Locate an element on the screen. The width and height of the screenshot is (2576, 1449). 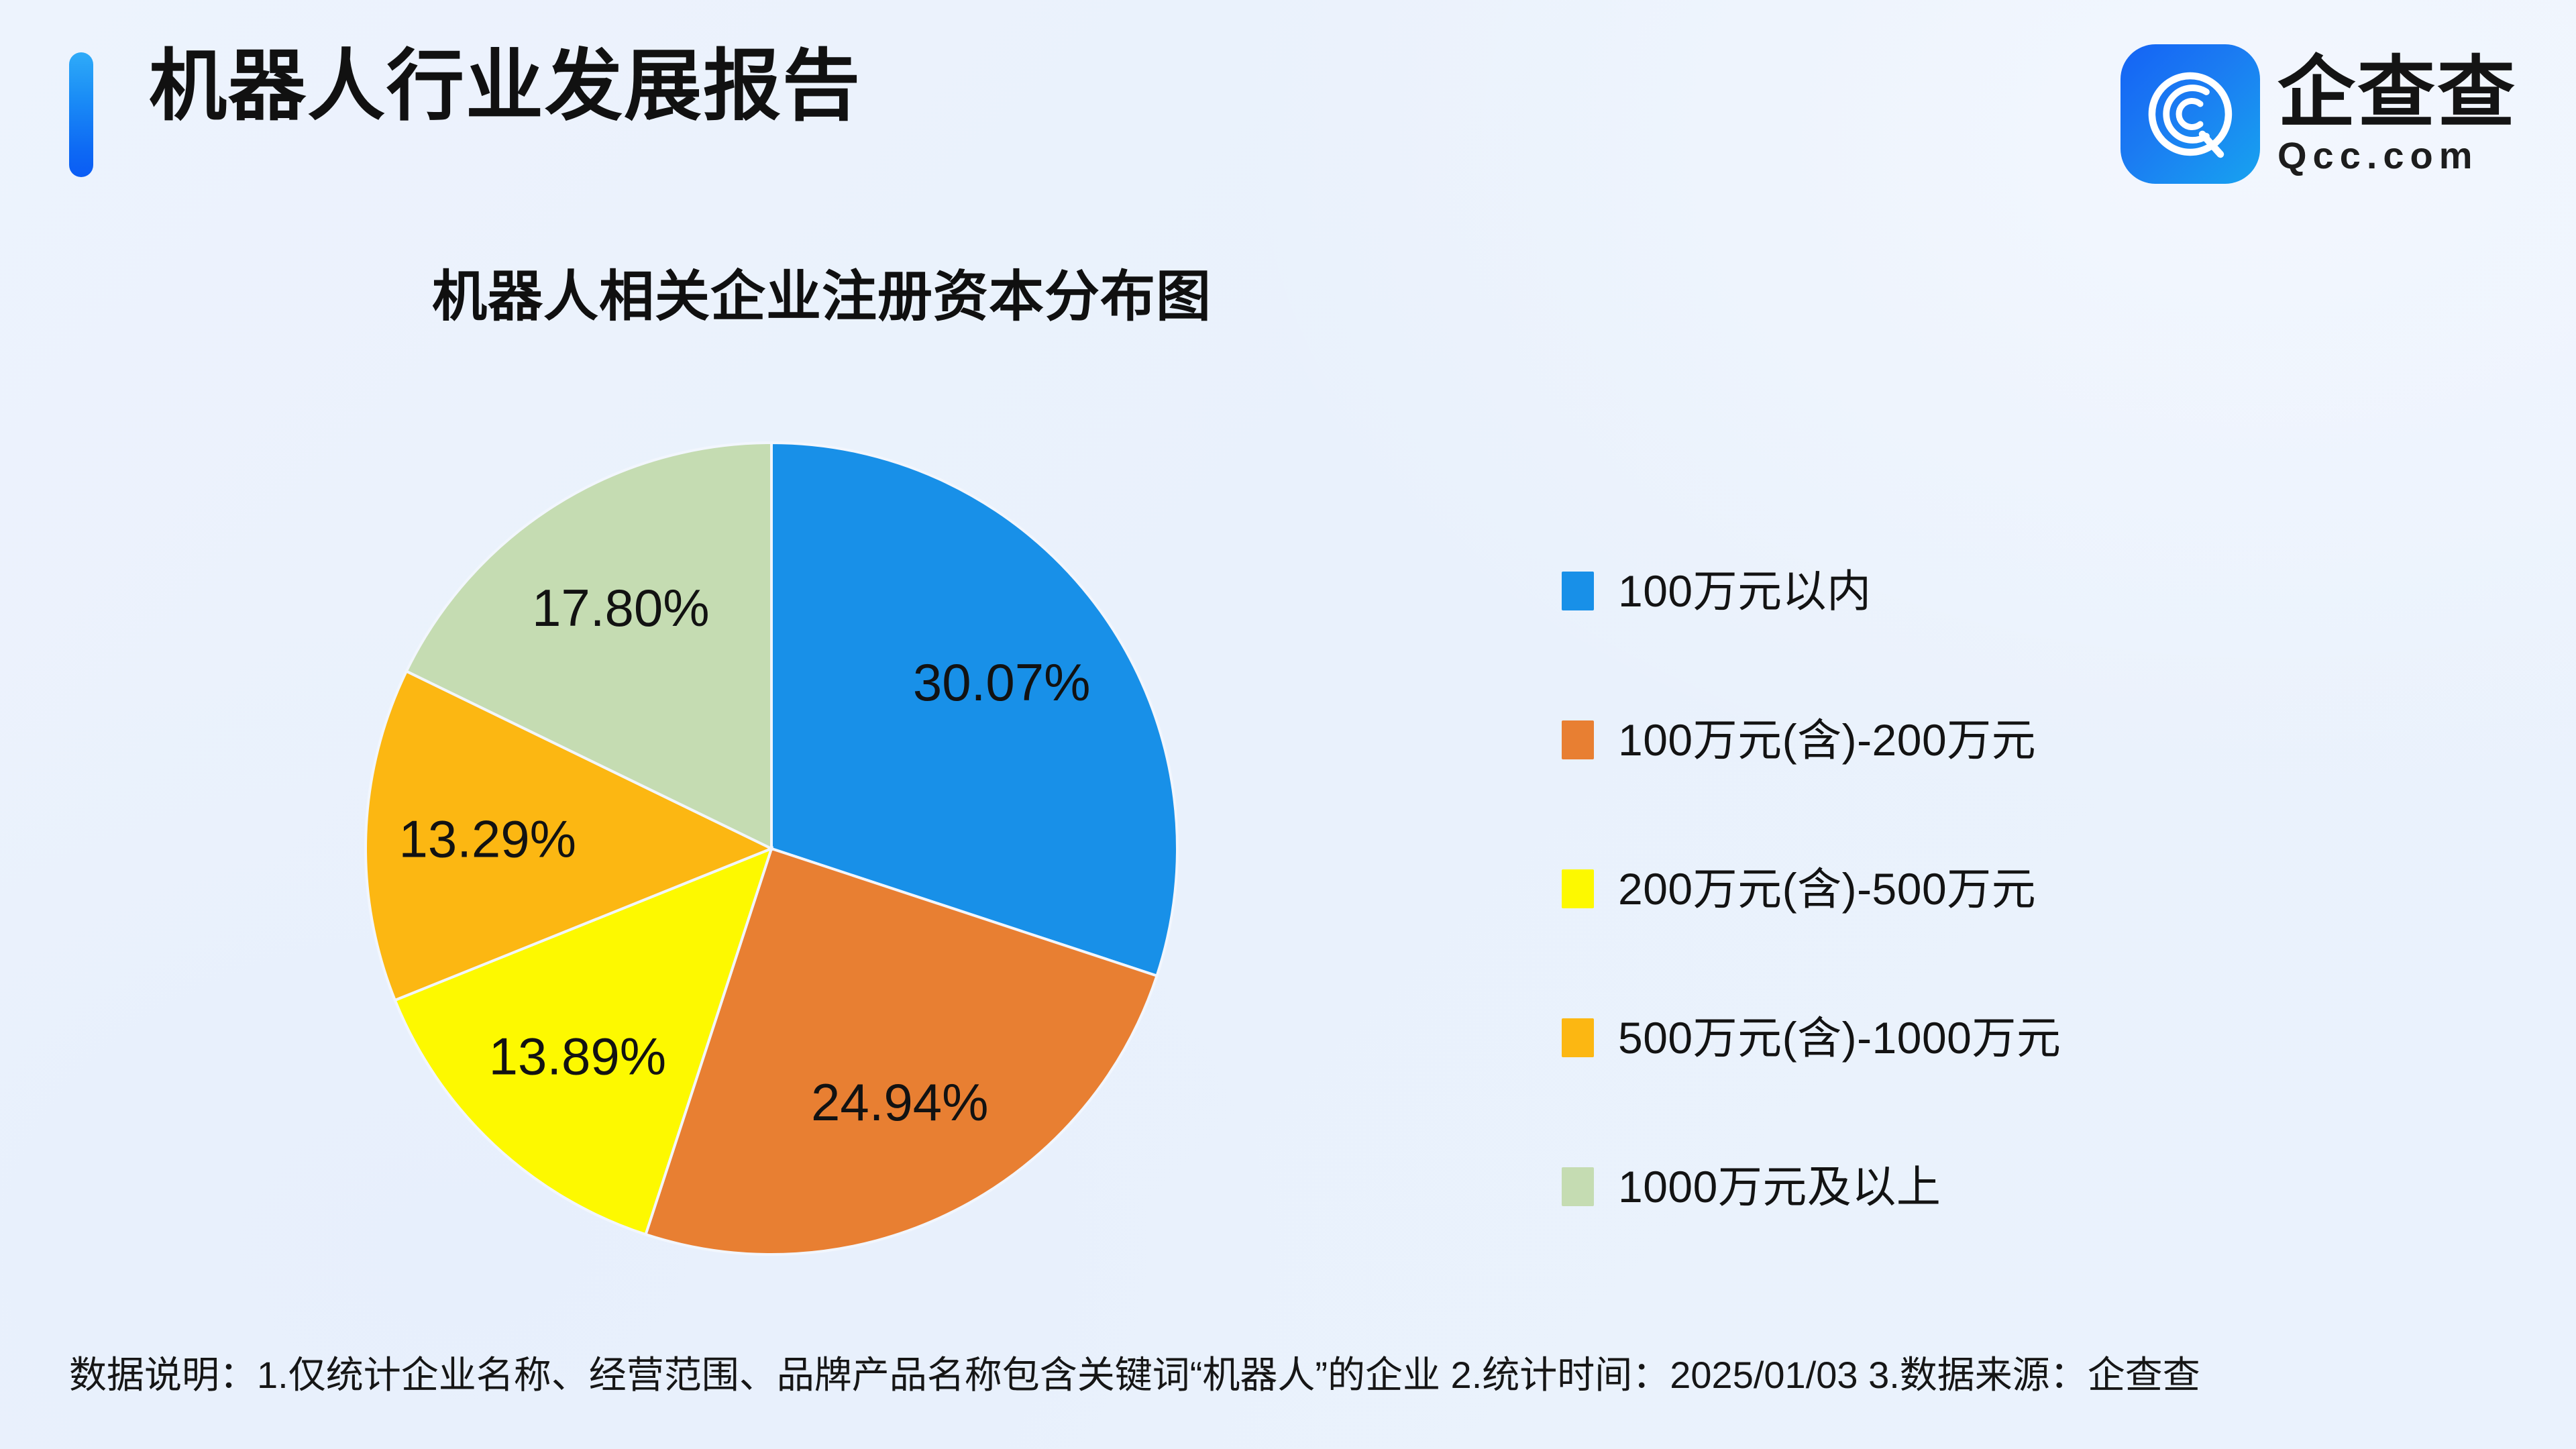
pie-slice-label: 30.07% is located at coordinates (1002, 682).